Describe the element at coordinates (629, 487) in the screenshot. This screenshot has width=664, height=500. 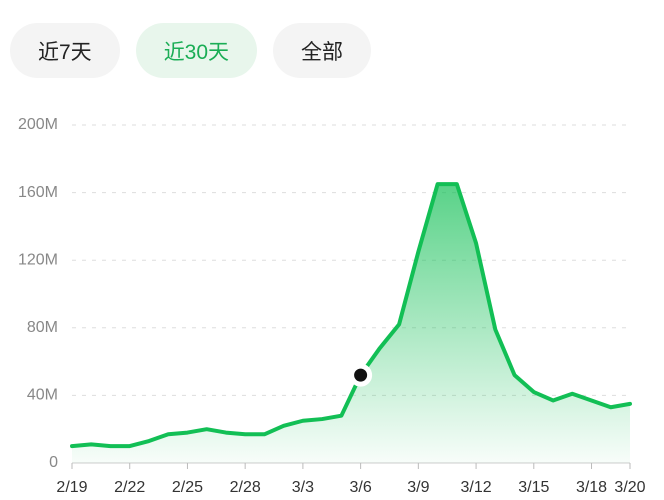
I see `x-tick-label: 3/20` at that location.